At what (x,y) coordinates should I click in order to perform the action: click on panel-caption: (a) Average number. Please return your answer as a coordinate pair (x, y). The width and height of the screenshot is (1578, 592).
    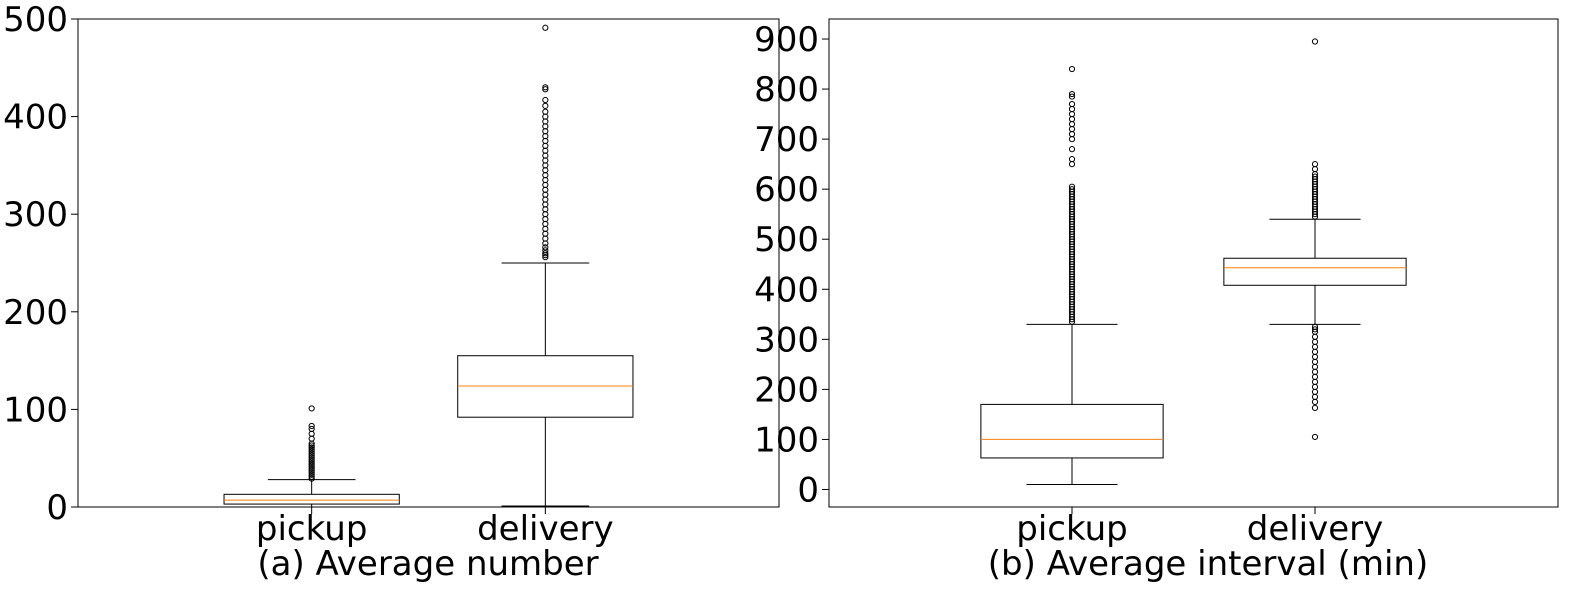
    Looking at the image, I should click on (427, 564).